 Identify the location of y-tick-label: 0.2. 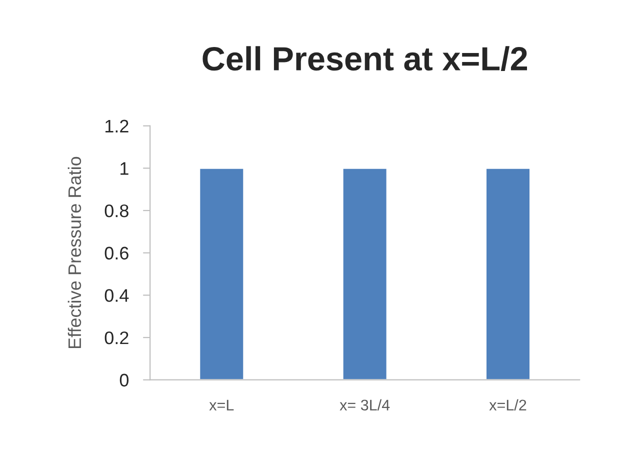
(116, 337).